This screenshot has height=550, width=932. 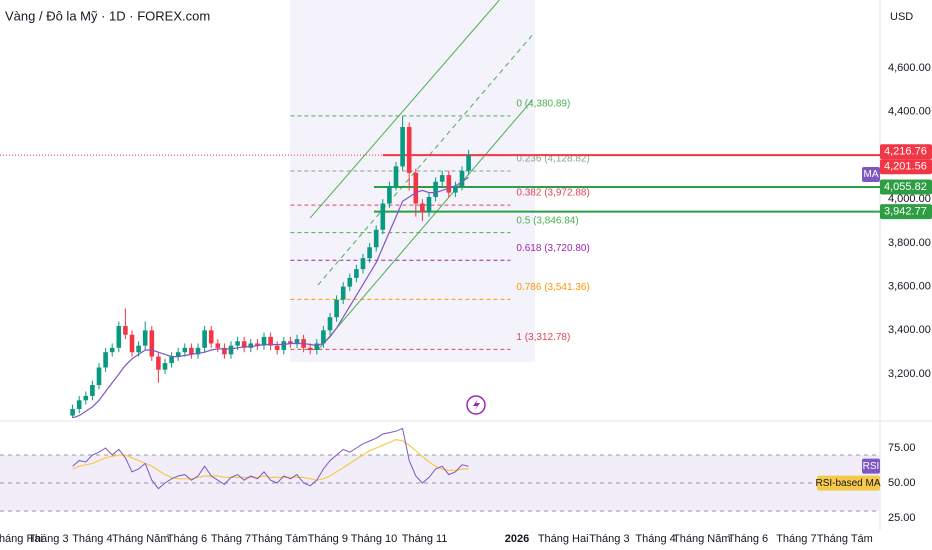 I want to click on fib-label: 0 (4,380.89), so click(x=543, y=104).